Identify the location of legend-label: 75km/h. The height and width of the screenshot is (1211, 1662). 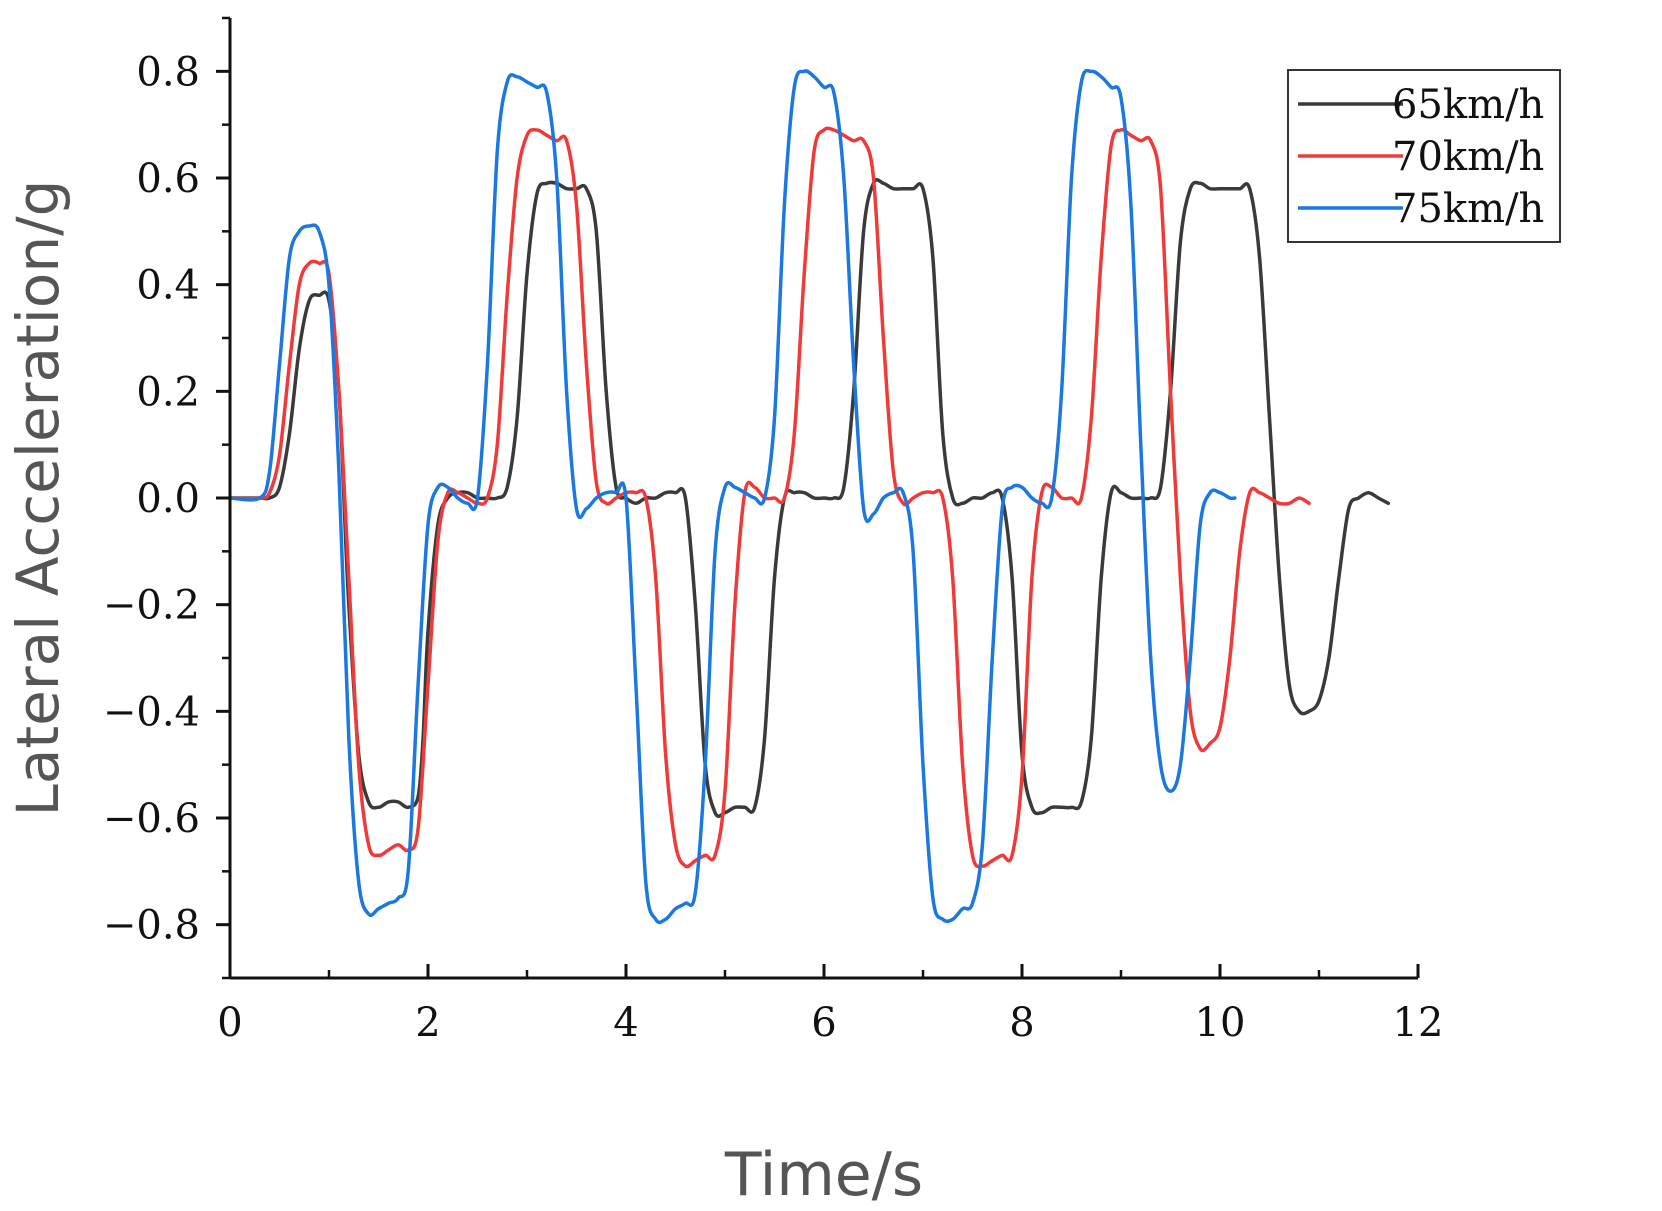
(1468, 209).